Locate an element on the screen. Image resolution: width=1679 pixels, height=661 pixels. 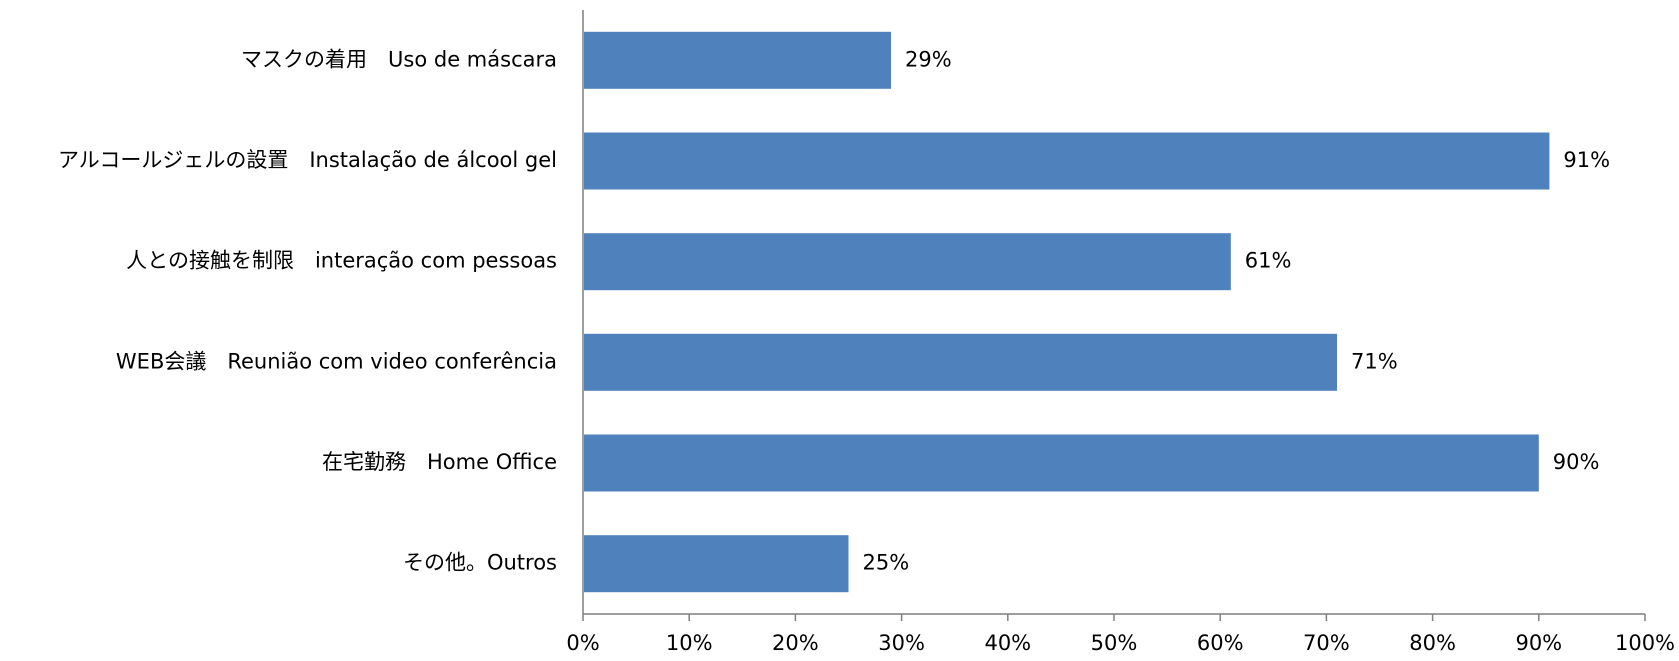
category-label-2: 人との接触を制限 interação com pessoas is located at coordinates (341, 261).